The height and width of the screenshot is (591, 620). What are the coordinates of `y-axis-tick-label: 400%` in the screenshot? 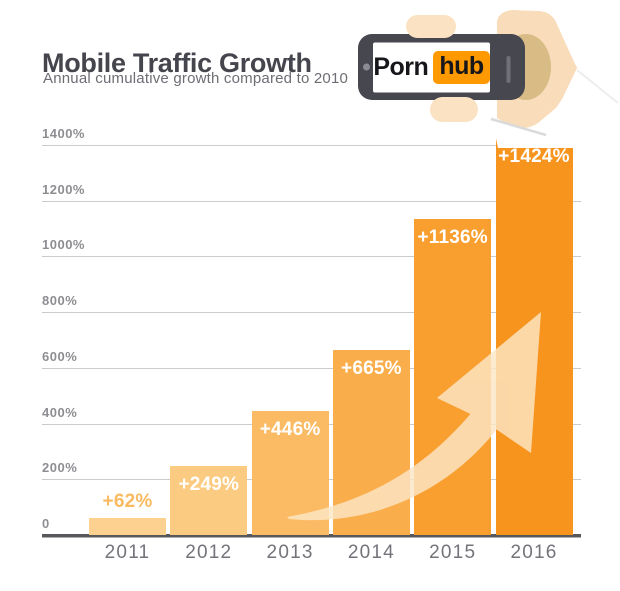 It's located at (60, 412).